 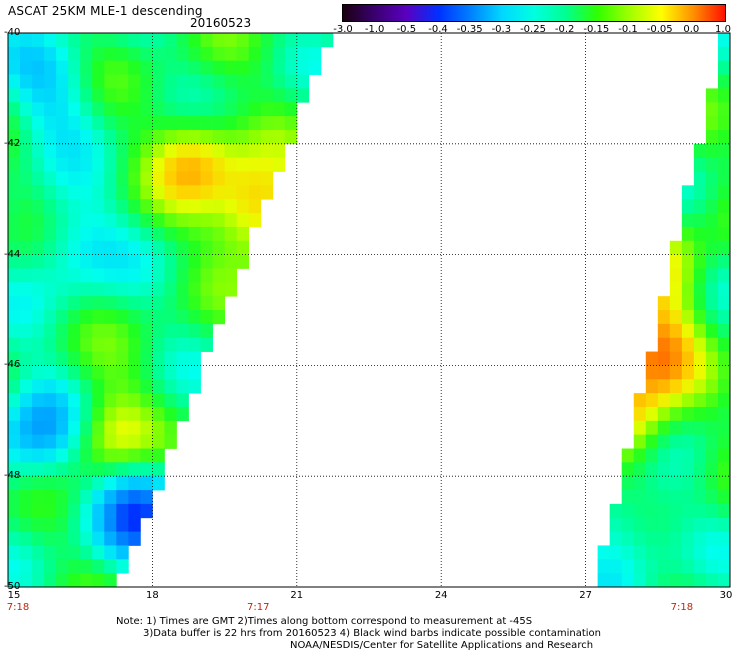 What do you see at coordinates (533, 29) in the screenshot?
I see `color-scale-label: -0.25` at bounding box center [533, 29].